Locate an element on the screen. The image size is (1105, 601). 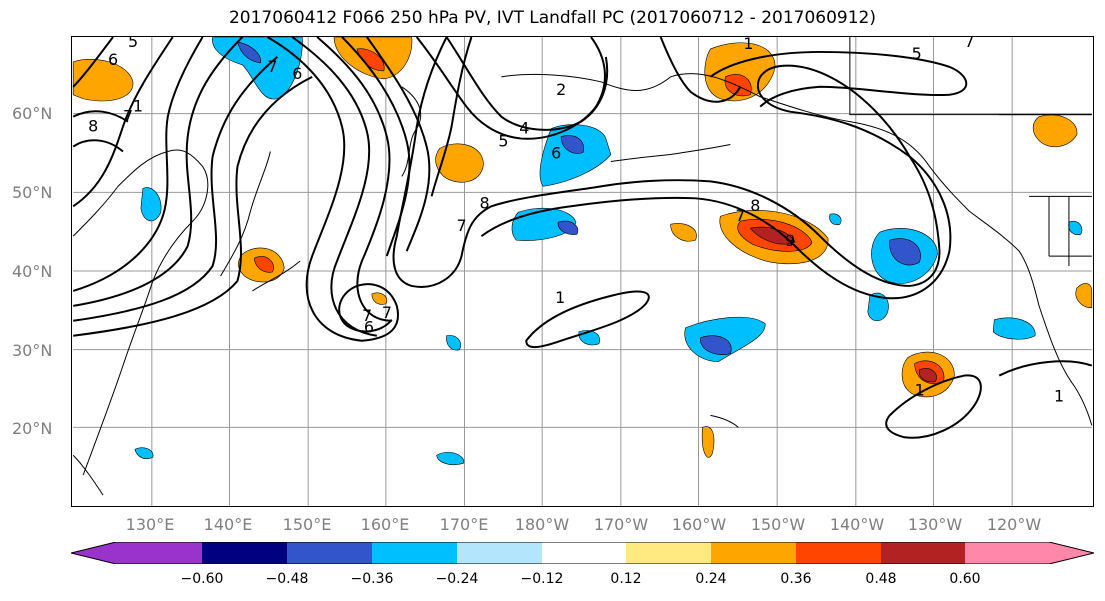
lon-label-140e: 140°E is located at coordinates (228, 524).